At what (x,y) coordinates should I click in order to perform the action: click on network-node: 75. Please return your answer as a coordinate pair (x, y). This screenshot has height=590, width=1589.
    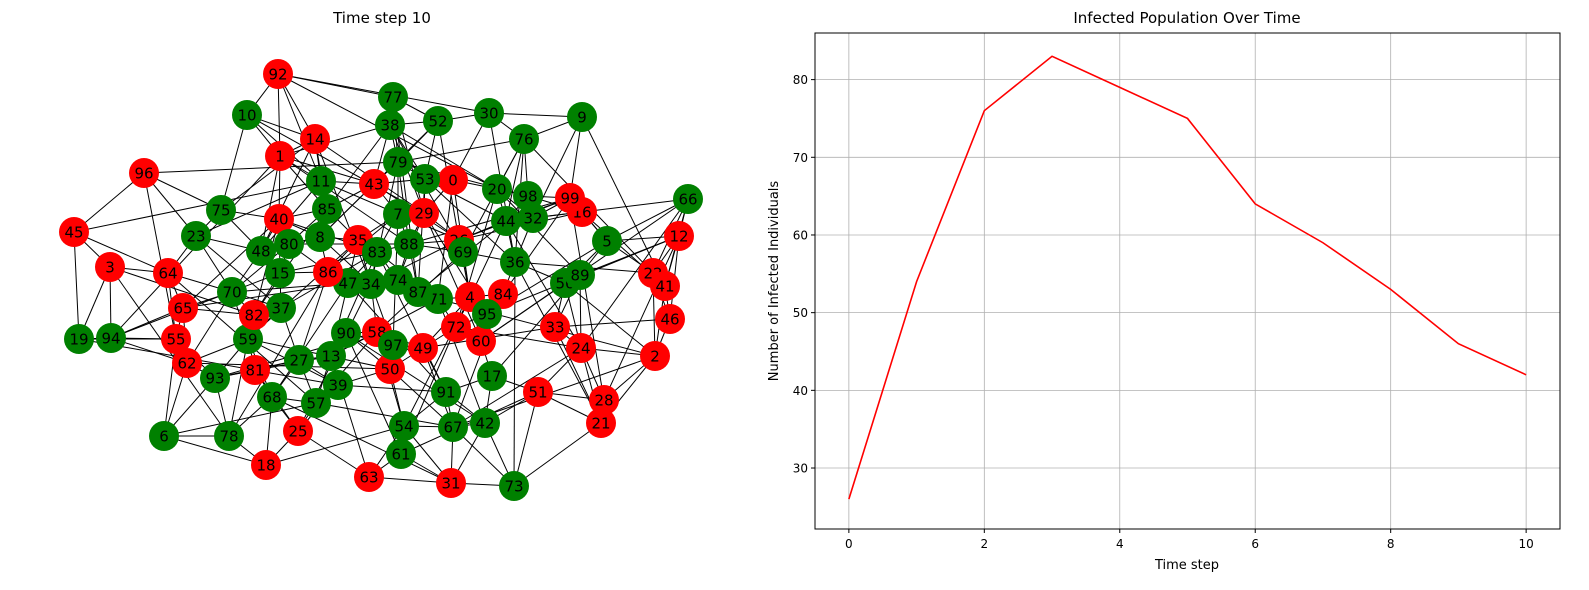
    Looking at the image, I should click on (221, 210).